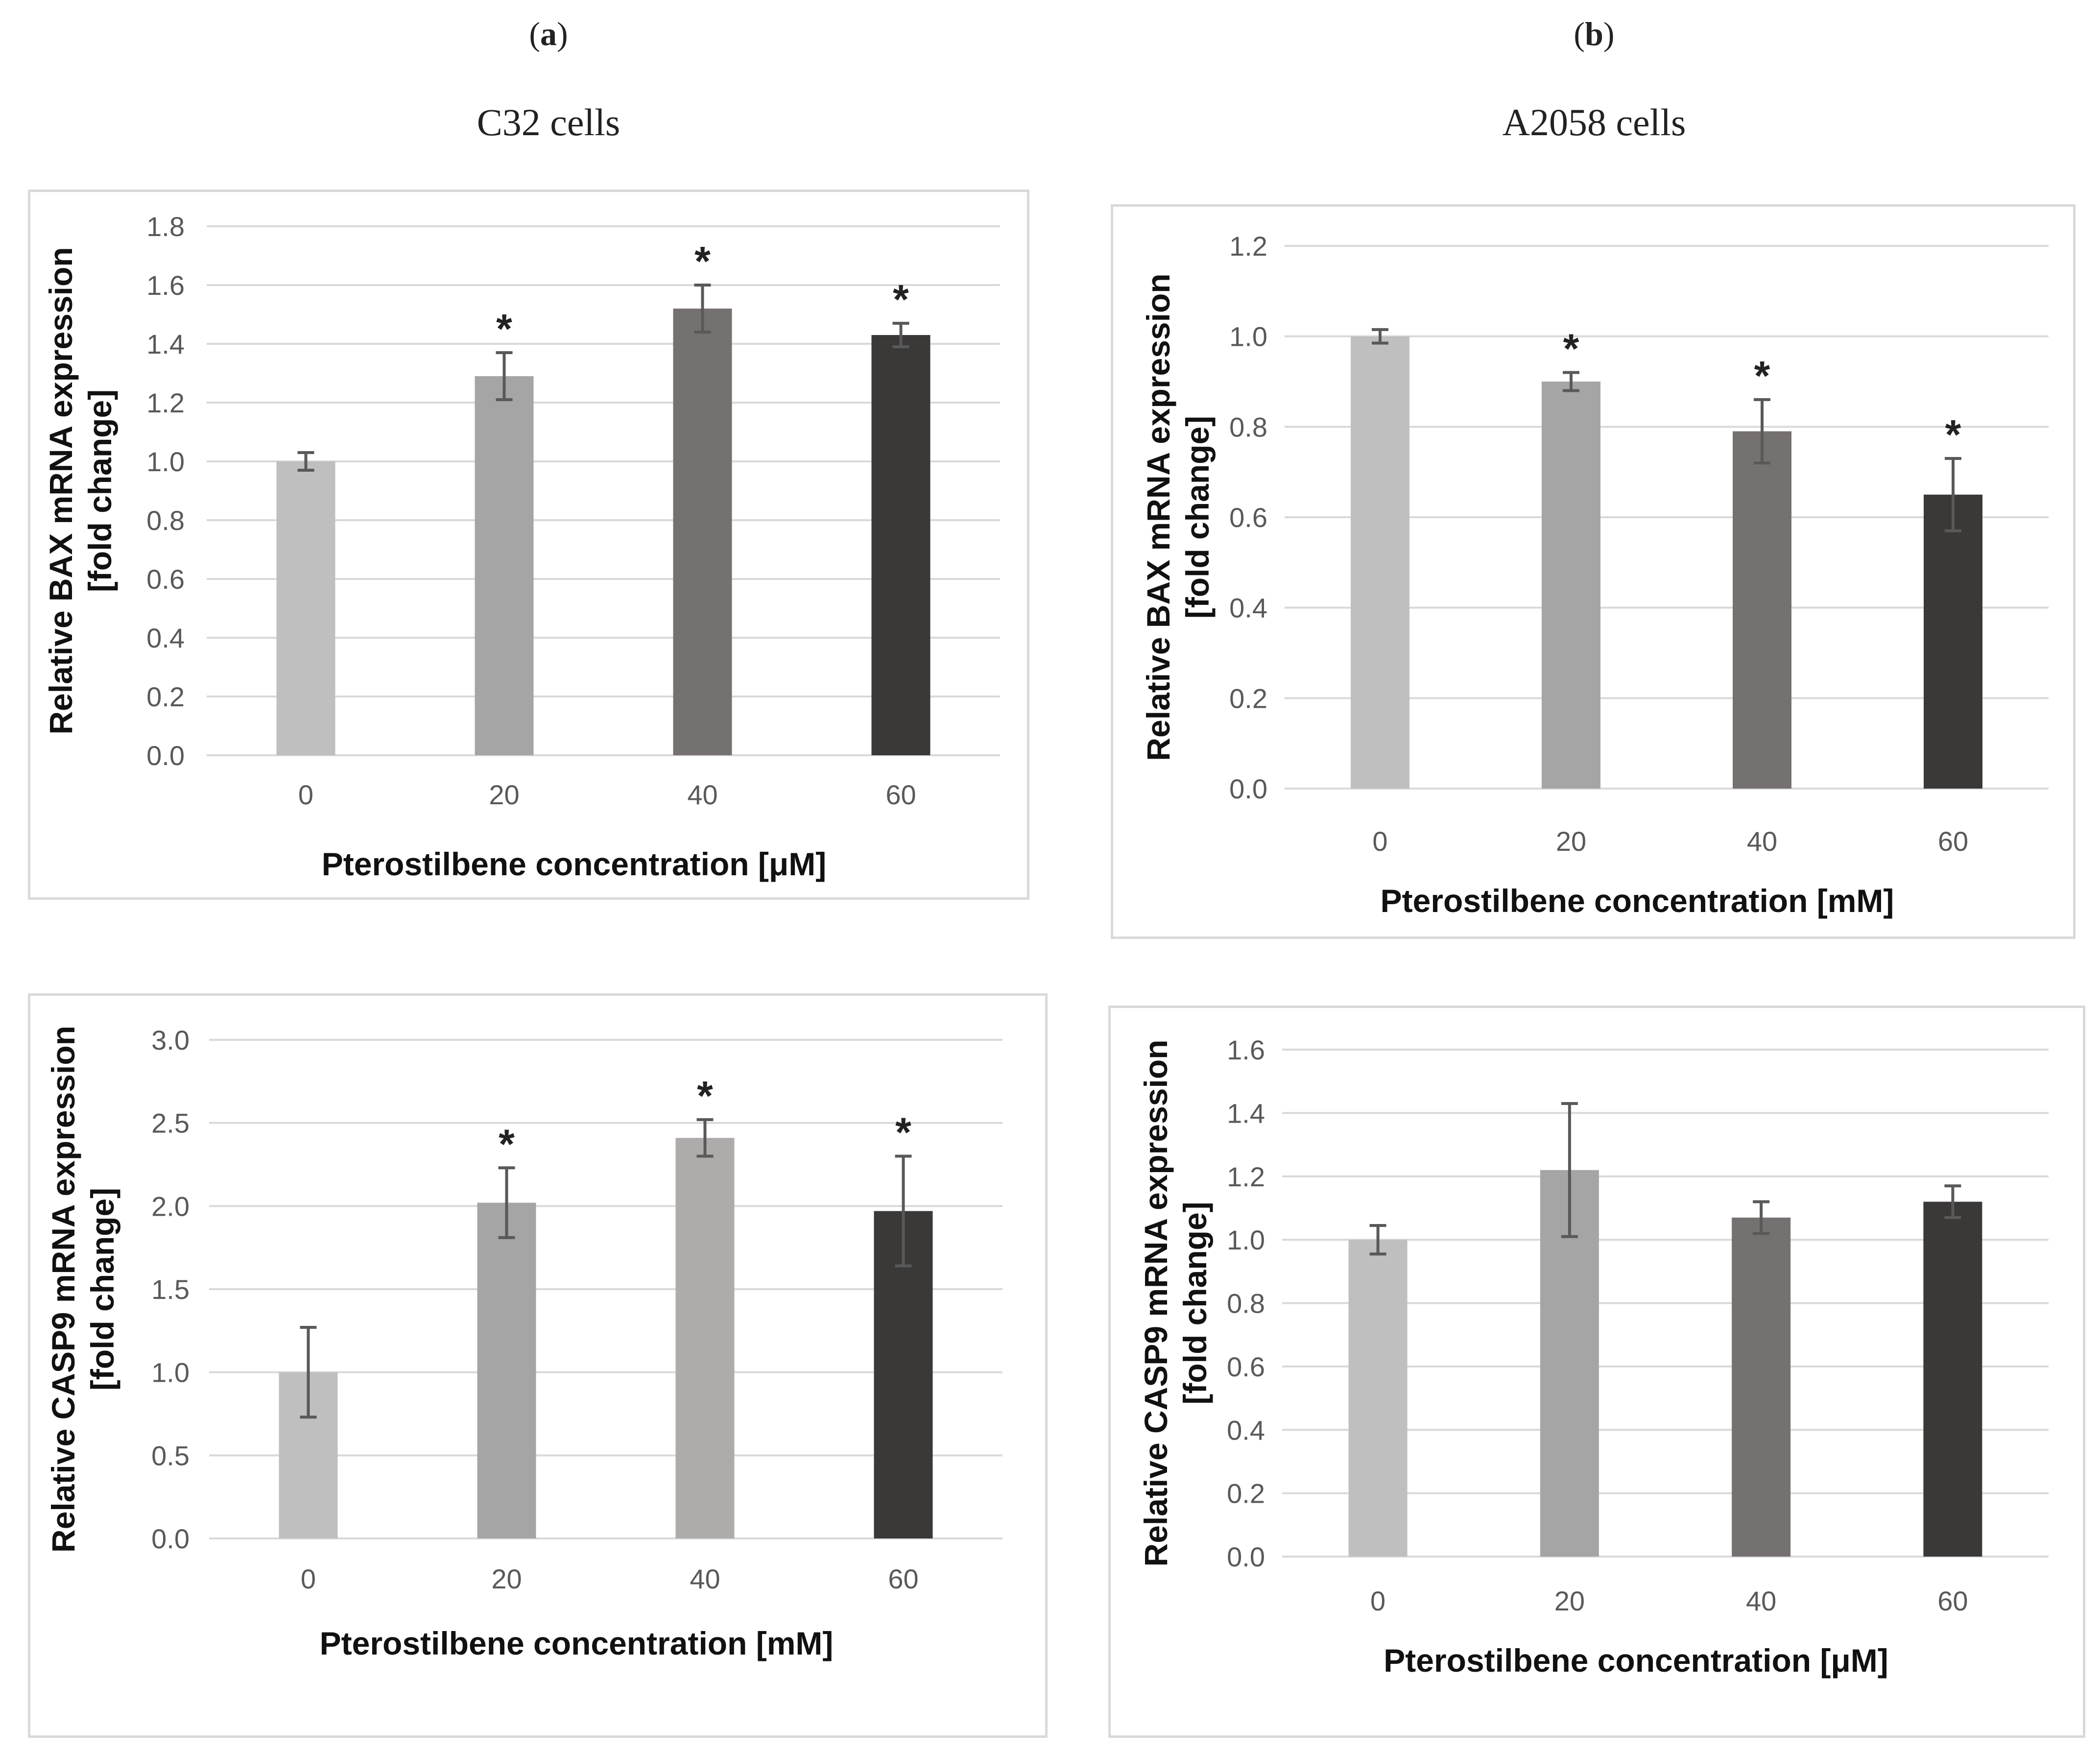 Image resolution: width=2100 pixels, height=1753 pixels. What do you see at coordinates (165, 226) in the screenshot?
I see `y-tick-label: 1.8` at bounding box center [165, 226].